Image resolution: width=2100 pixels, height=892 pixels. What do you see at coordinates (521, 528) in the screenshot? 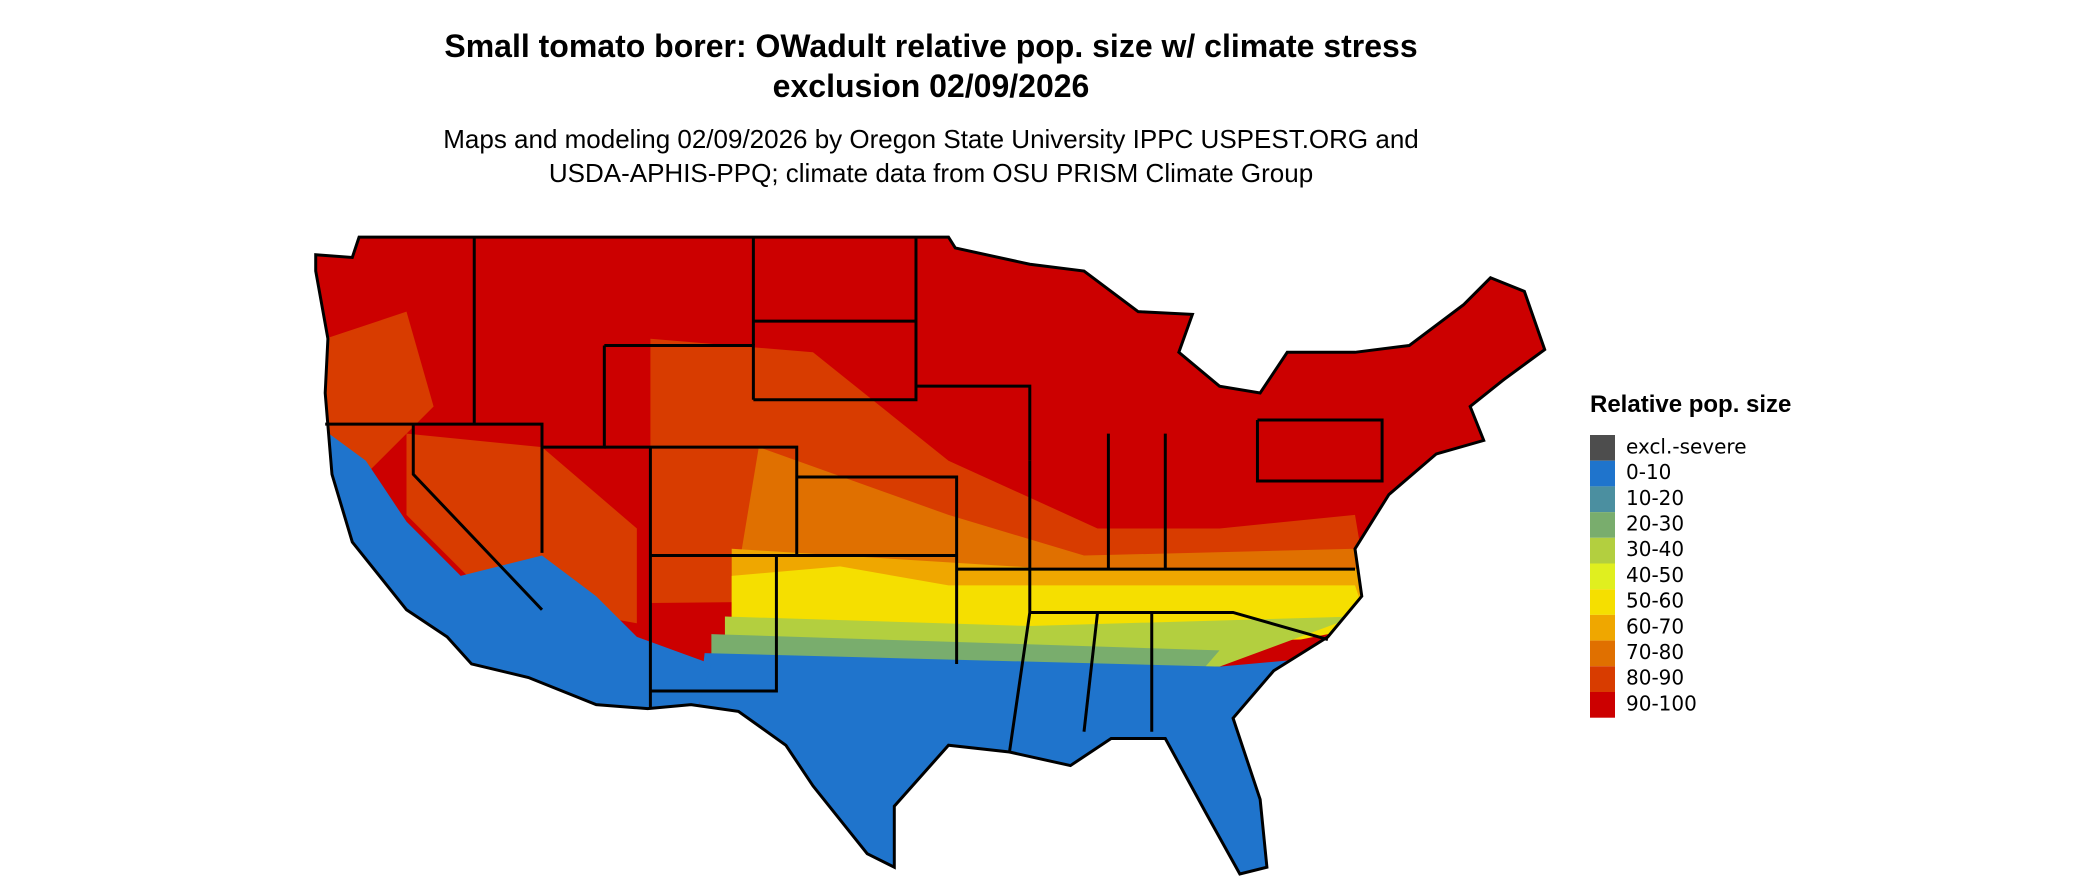
I see `zone` at bounding box center [521, 528].